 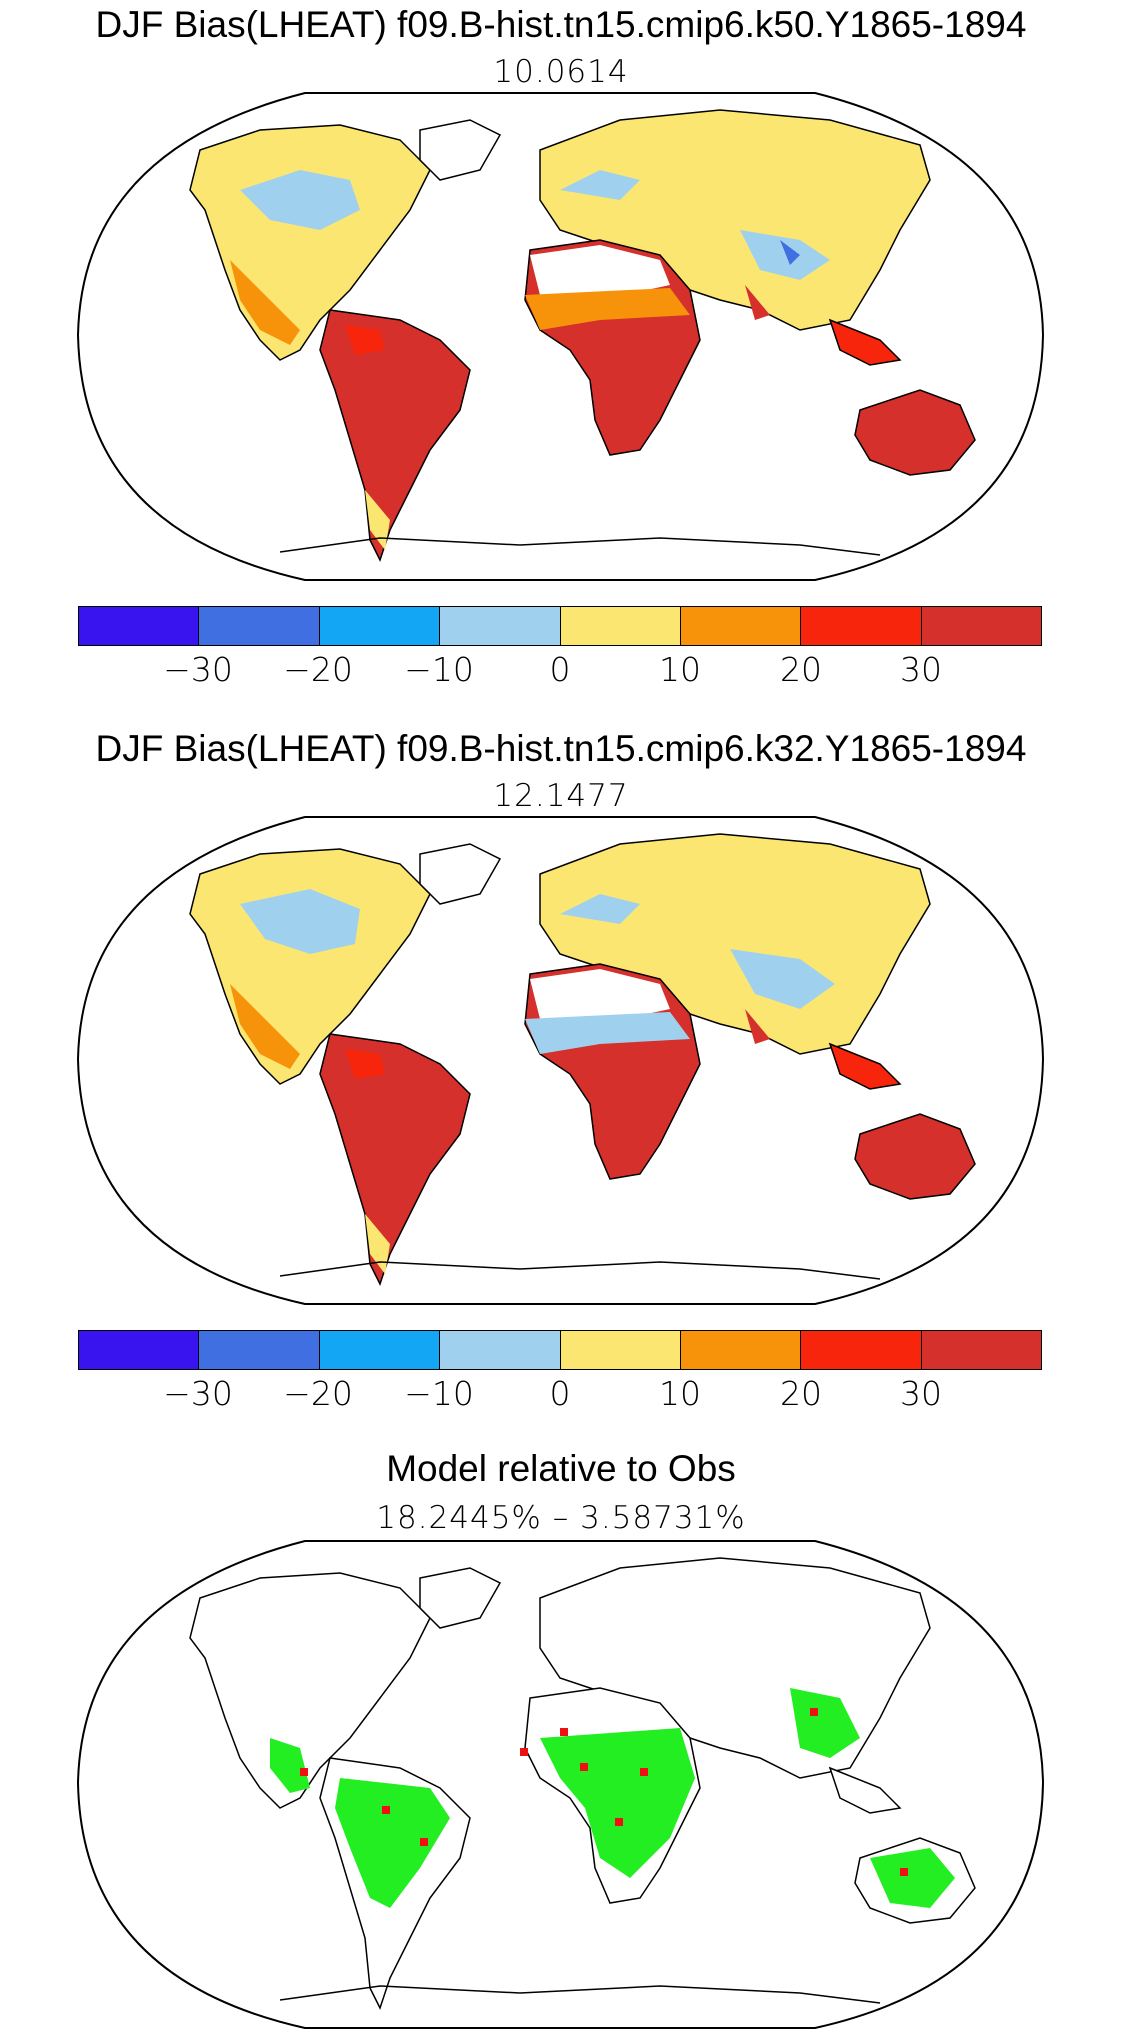 What do you see at coordinates (561, 1518) in the screenshot?
I see `panel-3-percent-range: 18.2445% – 3.58731%` at bounding box center [561, 1518].